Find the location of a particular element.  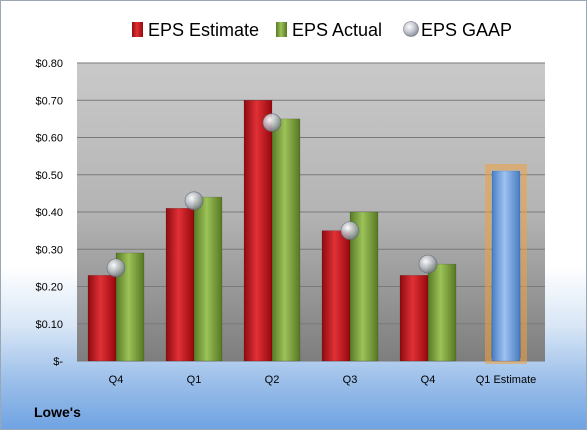

y-tick-label: $0.20 is located at coordinates (49, 288).